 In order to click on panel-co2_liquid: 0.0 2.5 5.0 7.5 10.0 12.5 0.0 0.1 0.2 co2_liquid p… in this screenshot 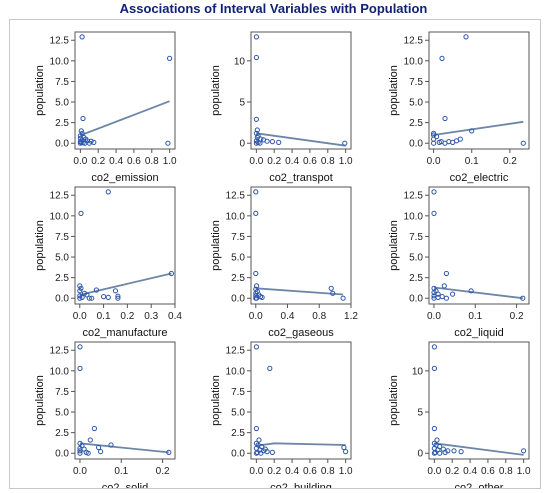, I will do `click(459, 262)`.